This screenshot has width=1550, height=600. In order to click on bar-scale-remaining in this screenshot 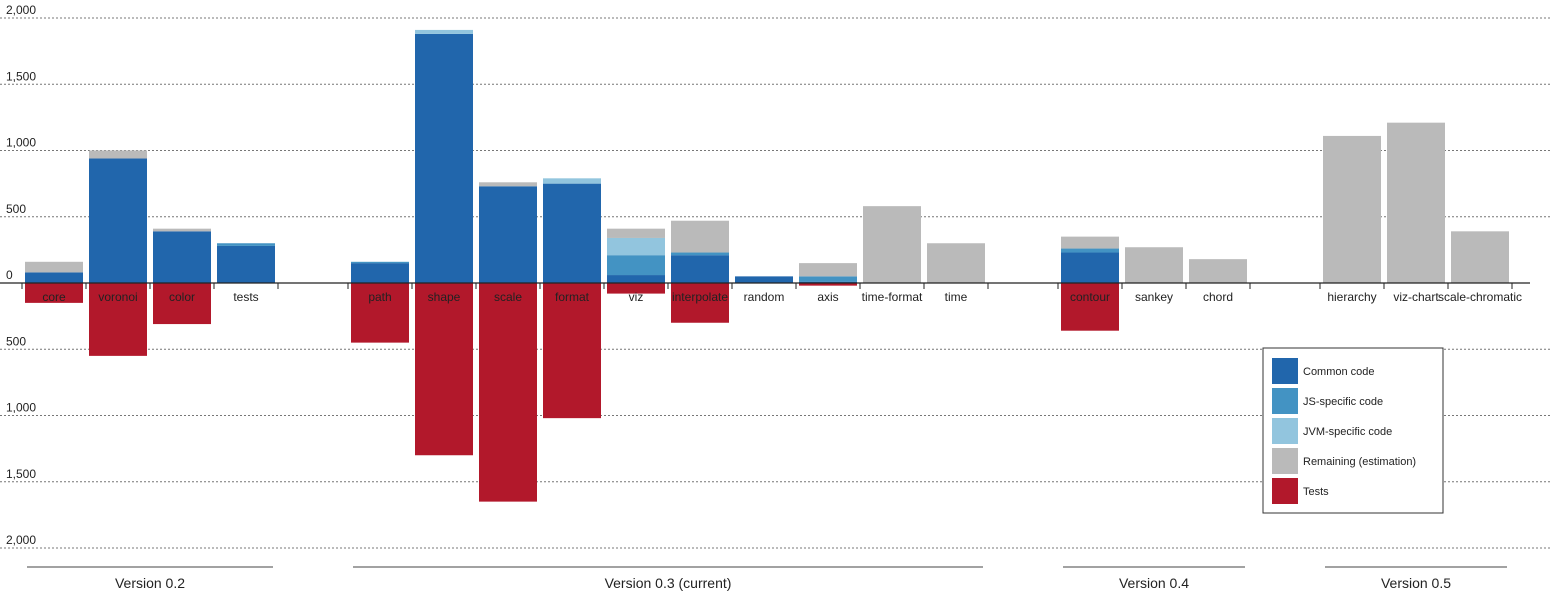, I will do `click(508, 184)`.